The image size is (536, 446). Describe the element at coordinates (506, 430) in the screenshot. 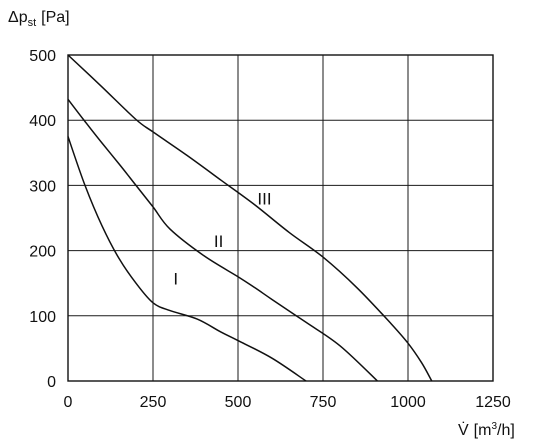

I see `x-axis-unit-end: /h]` at that location.